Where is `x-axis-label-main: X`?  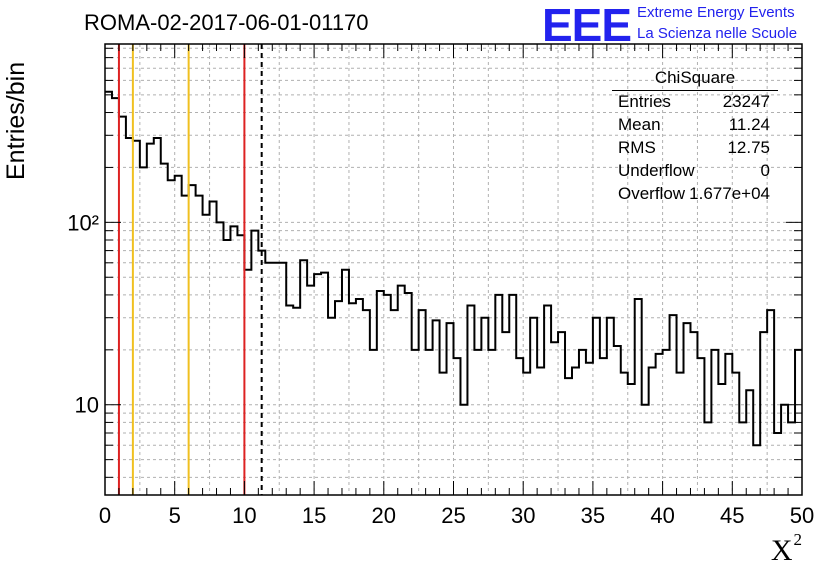
x-axis-label-main: X is located at coordinates (781, 550).